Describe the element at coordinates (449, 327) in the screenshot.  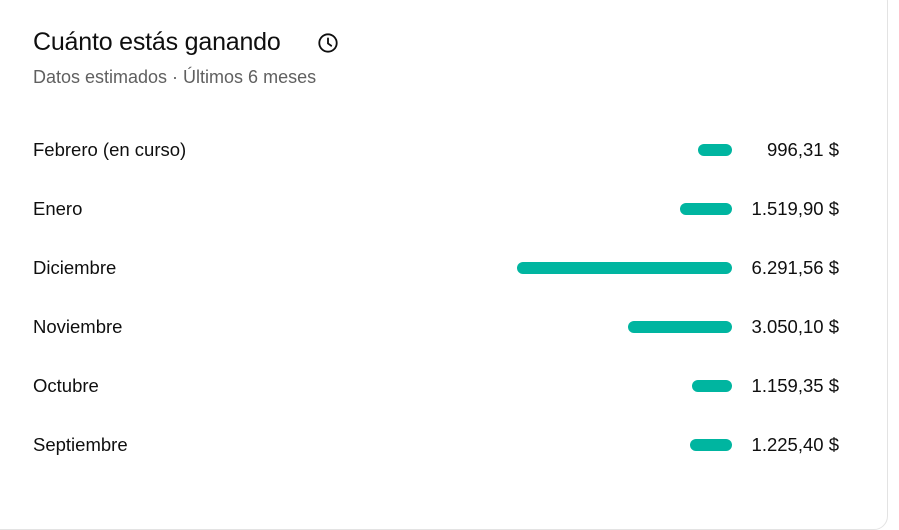
I see `earnings-row: Noviembre 3.050,10 $` at that location.